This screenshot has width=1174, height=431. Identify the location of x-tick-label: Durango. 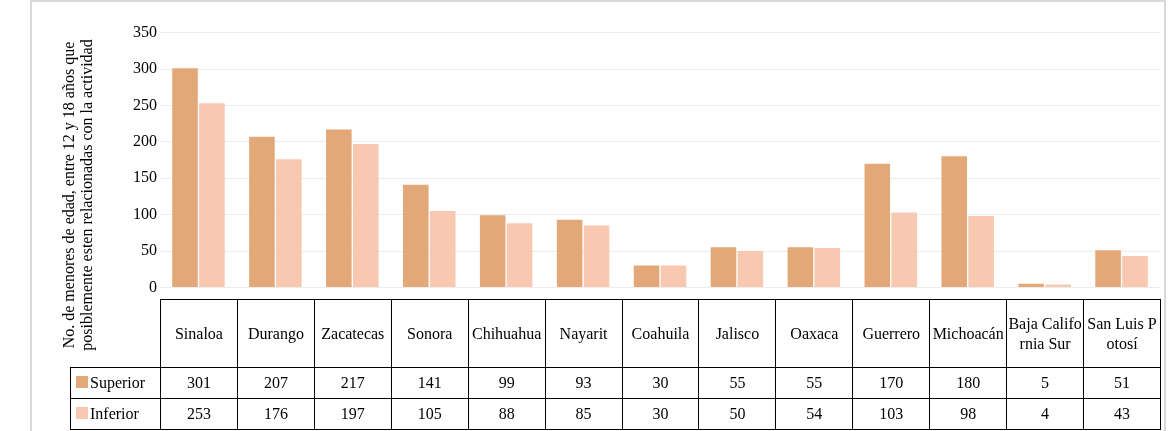
(276, 333).